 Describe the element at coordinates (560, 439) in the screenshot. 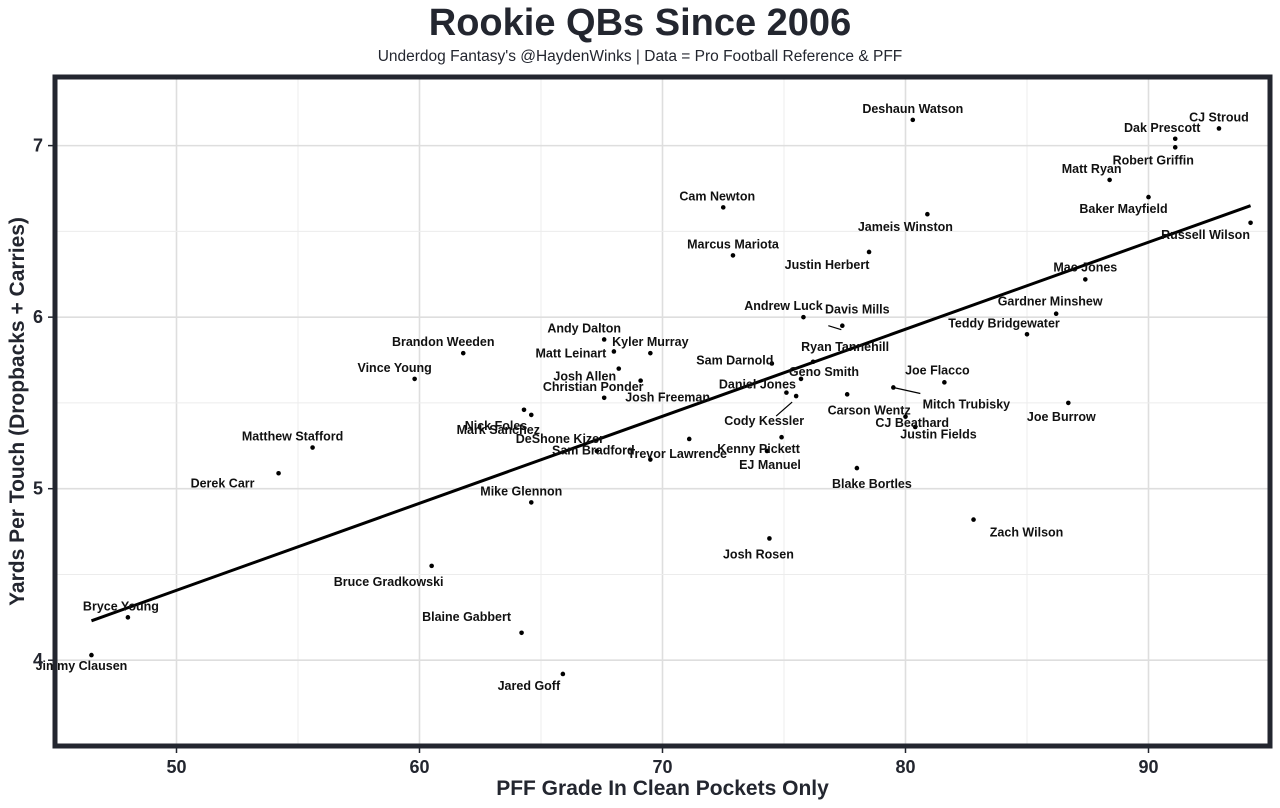

I see `point-label: DeShone Kizer` at that location.